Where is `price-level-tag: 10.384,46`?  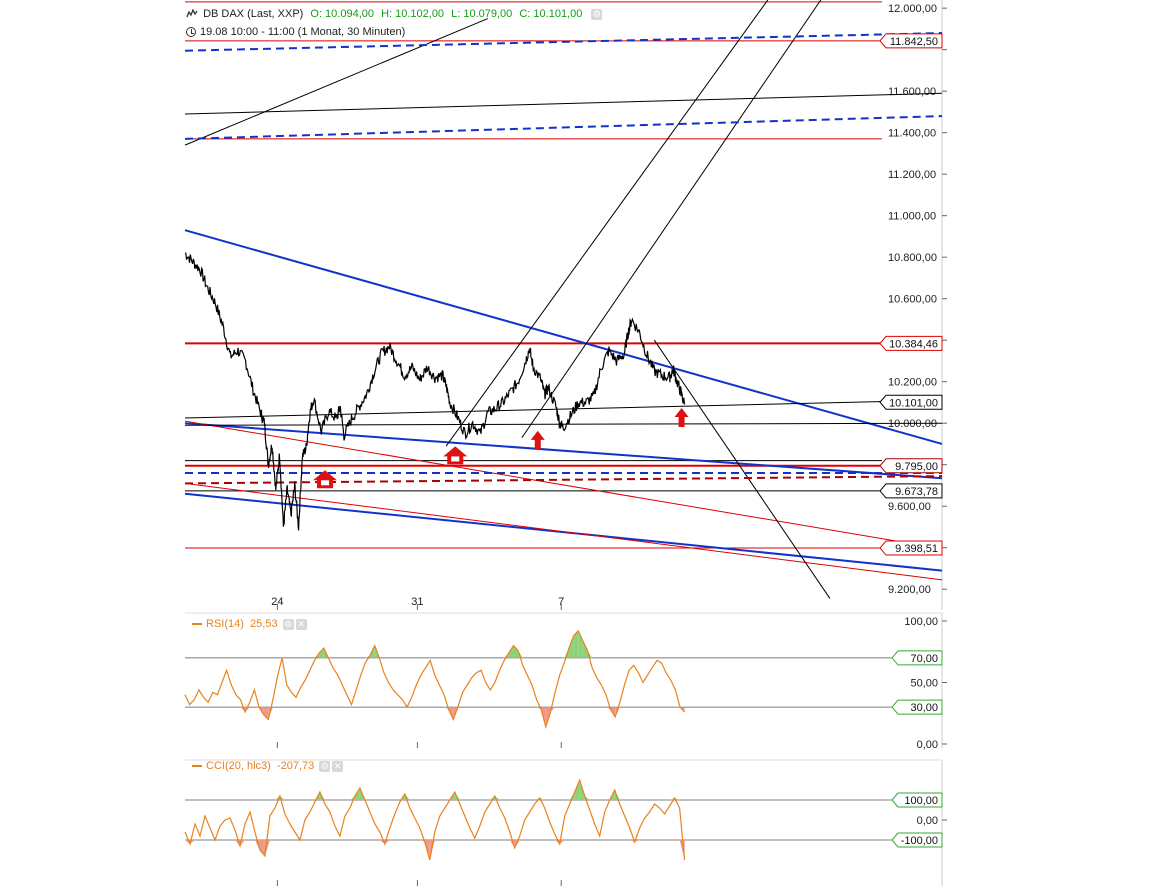 price-level-tag: 10.384,46 is located at coordinates (911, 343).